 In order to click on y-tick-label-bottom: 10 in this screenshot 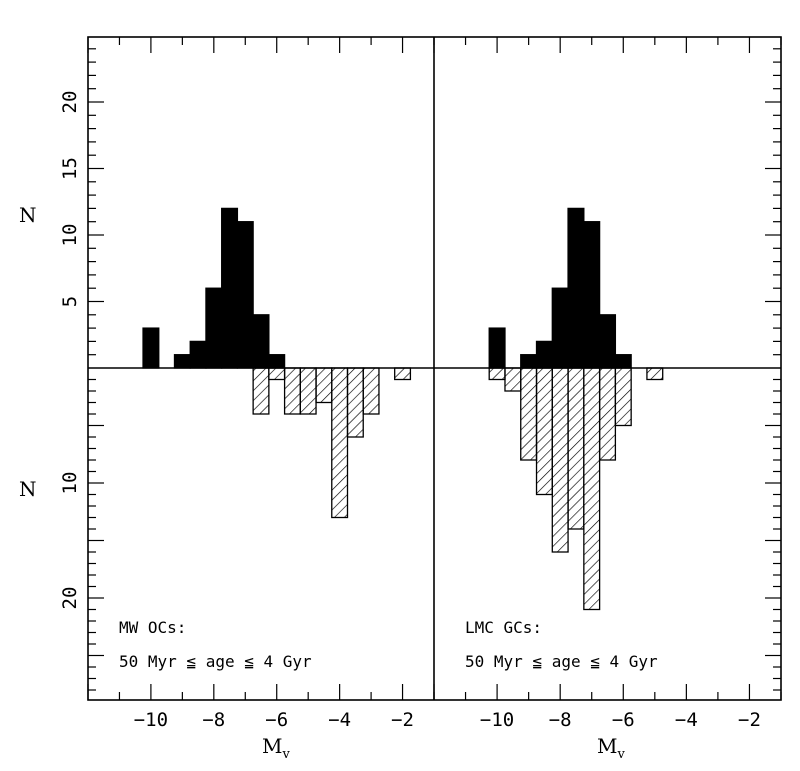, I will do `click(70, 483)`.